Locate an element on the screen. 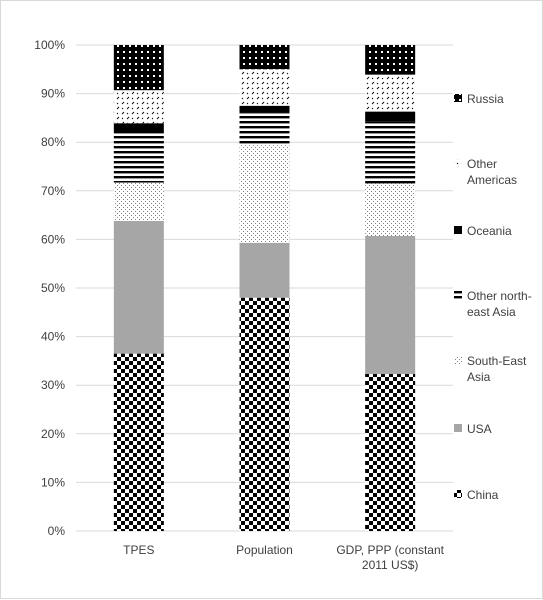 The height and width of the screenshot is (600, 543). legend-label: Other is located at coordinates (482, 164).